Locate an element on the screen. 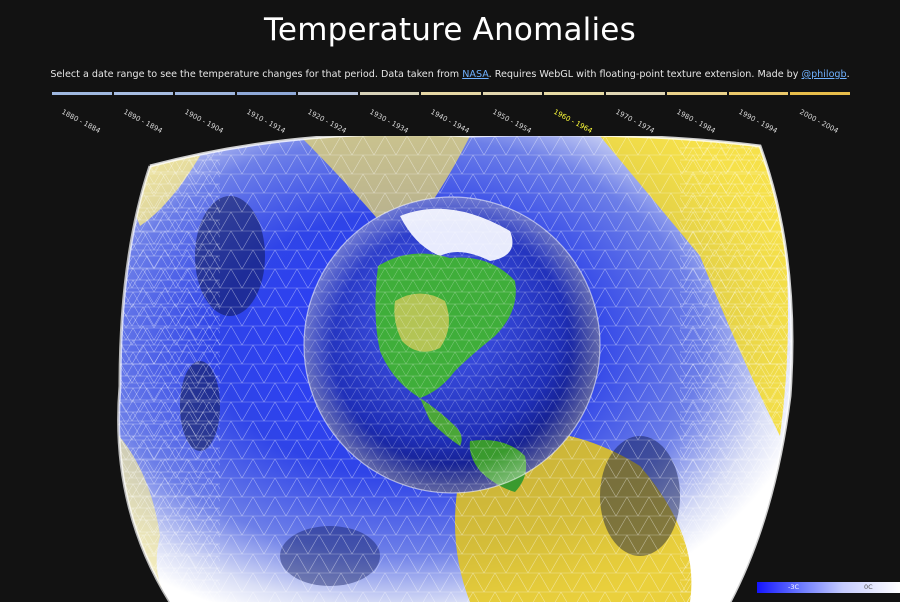 The height and width of the screenshot is (602, 900). period-1970-1974: 1970 - 1974 is located at coordinates (635, 114).